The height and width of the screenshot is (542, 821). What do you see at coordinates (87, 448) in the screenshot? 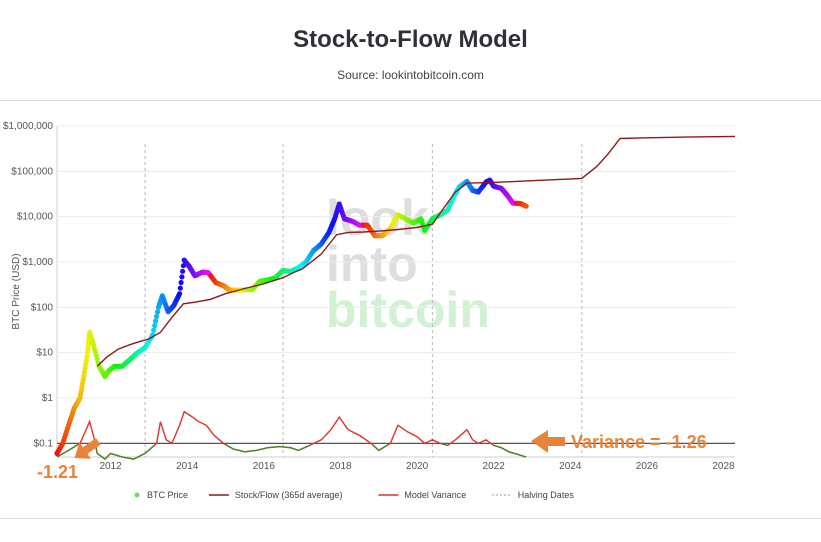
I see `arrow-left-annotation-icon` at bounding box center [87, 448].